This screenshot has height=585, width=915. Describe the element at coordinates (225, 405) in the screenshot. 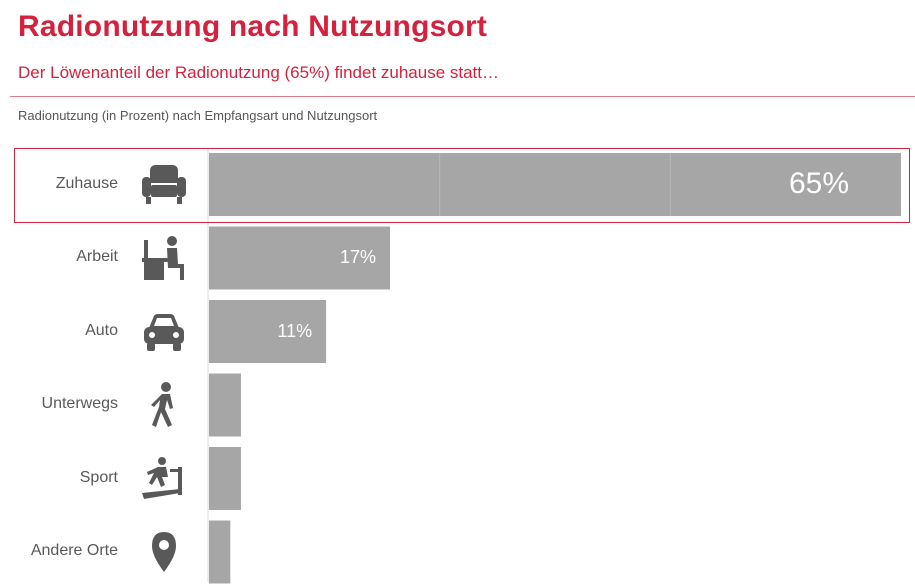

I see `bar-unterwegs` at that location.